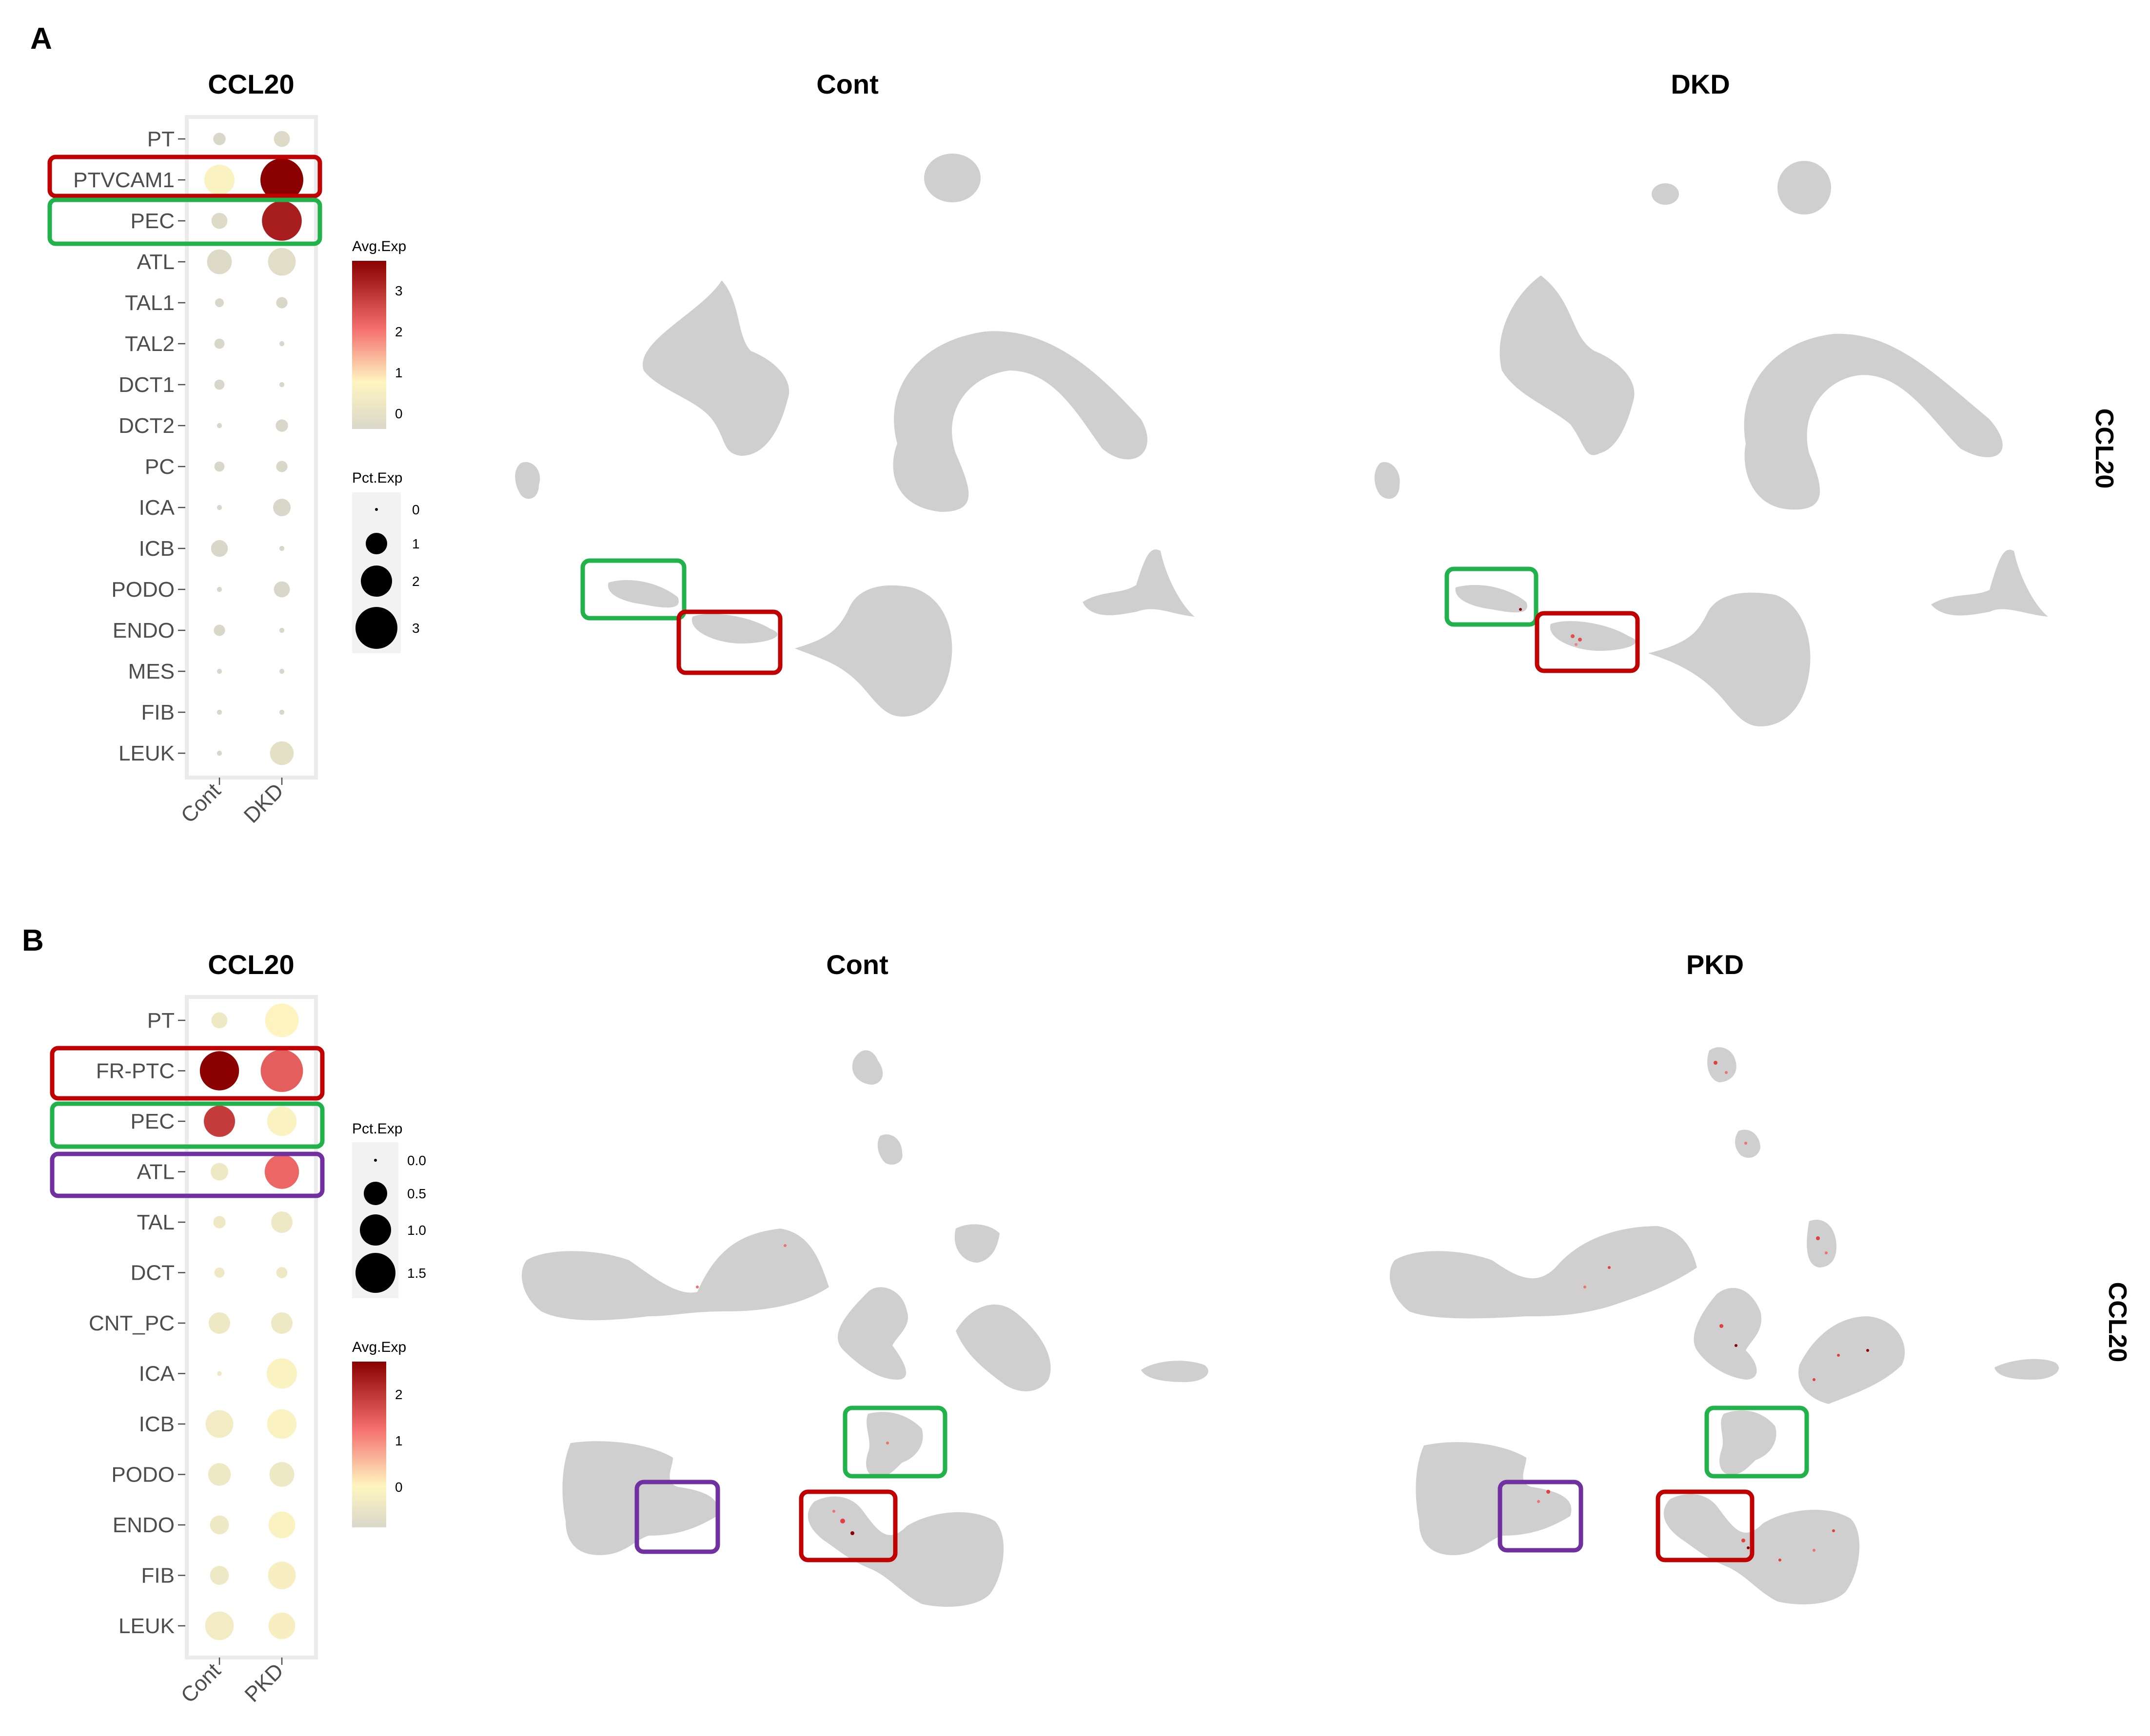 This screenshot has width=2150, height=1736. Describe the element at coordinates (282, 139) in the screenshot. I see `dot-pt-dkd` at that location.